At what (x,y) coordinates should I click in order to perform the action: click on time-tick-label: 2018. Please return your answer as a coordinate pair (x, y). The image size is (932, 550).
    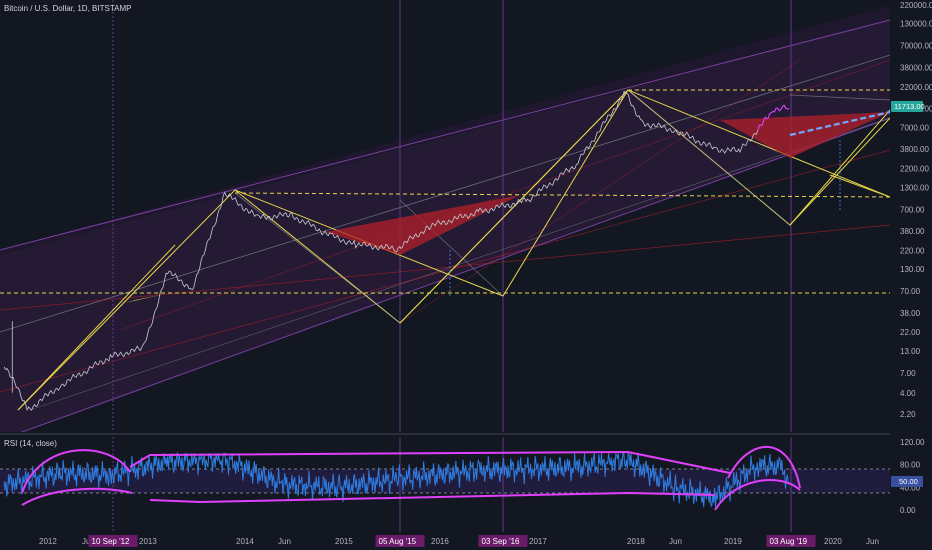
    Looking at the image, I should click on (636, 541).